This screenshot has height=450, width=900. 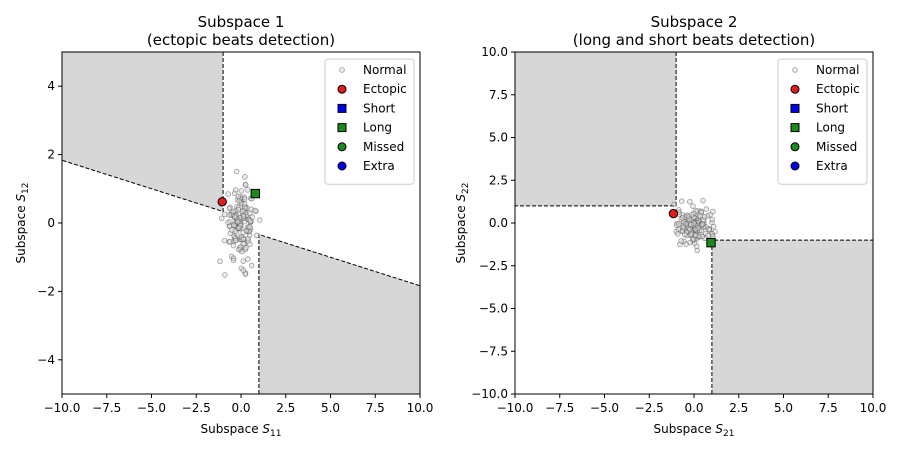 What do you see at coordinates (498, 223) in the screenshot?
I see `y-tick-label: 0.0` at bounding box center [498, 223].